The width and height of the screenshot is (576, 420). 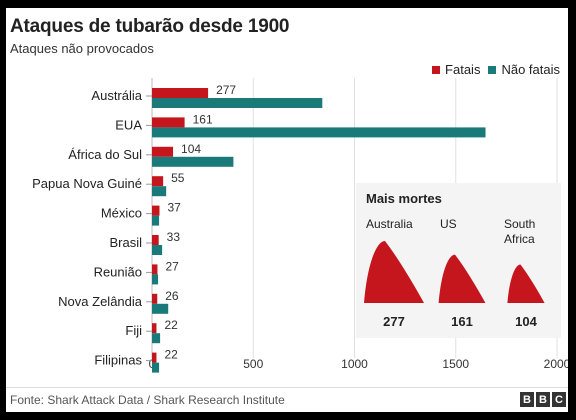 What do you see at coordinates (150, 26) in the screenshot?
I see `chart-title: Ataques de tubarão desde 1900` at bounding box center [150, 26].